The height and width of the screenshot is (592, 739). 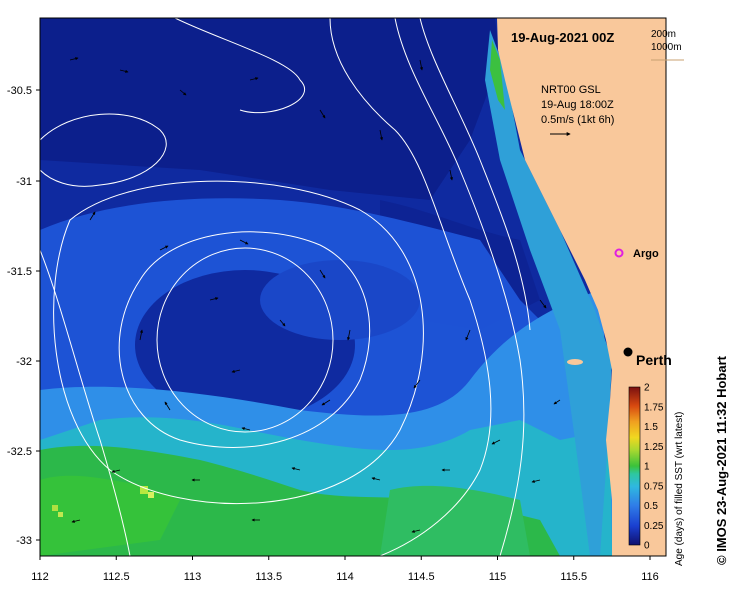 What do you see at coordinates (345, 569) in the screenshot?
I see `longitude-axis: 112 112.5 113 113.5 114 114.5 115 115.5 116` at bounding box center [345, 569].